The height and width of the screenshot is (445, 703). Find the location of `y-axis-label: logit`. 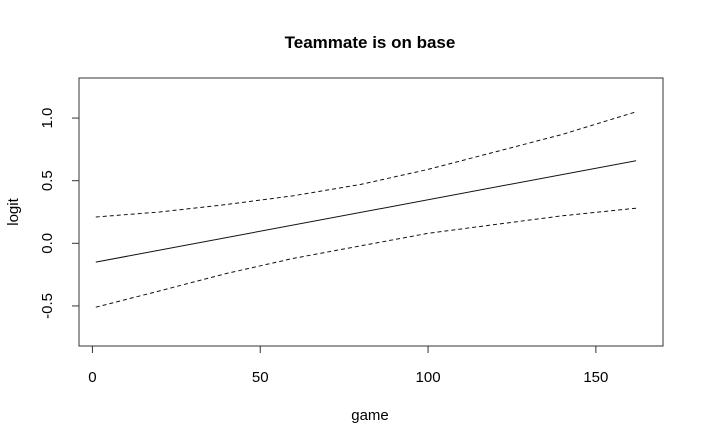

y-axis-label: logit is located at coordinates (13, 211).